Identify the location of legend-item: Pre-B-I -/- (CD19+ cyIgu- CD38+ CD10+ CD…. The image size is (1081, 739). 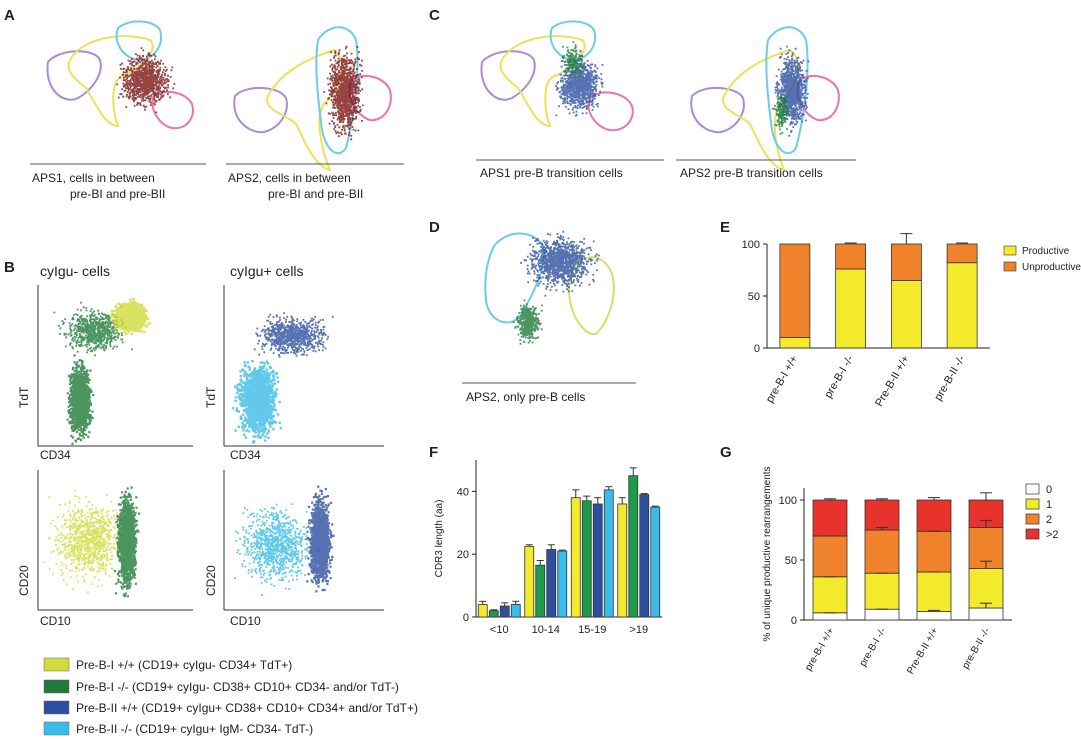
(221, 686).